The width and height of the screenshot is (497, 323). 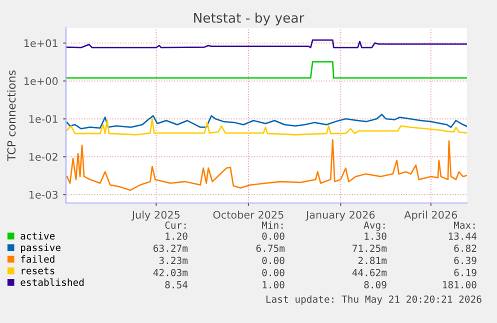 What do you see at coordinates (465, 272) in the screenshot?
I see `text: 6.19` at bounding box center [465, 272].